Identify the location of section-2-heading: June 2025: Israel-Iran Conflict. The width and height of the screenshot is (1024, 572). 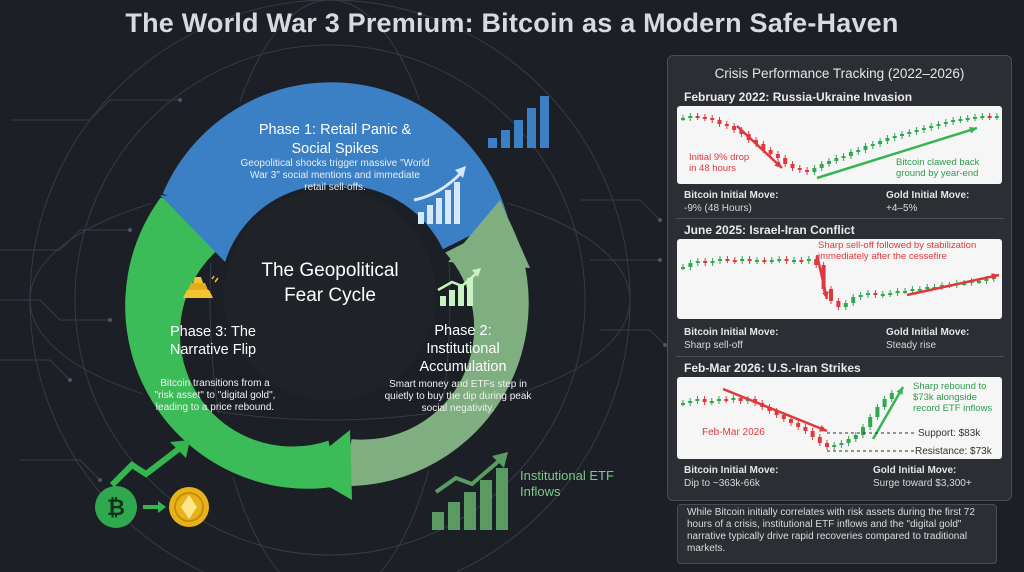
(769, 230).